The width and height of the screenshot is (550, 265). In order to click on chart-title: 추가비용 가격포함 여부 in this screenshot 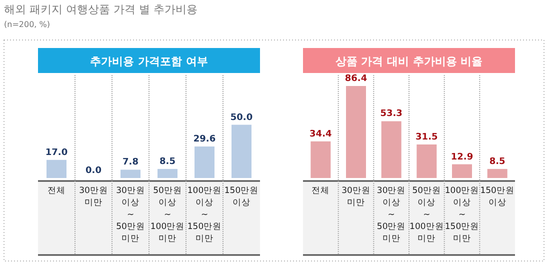, I will do `click(149, 61)`.